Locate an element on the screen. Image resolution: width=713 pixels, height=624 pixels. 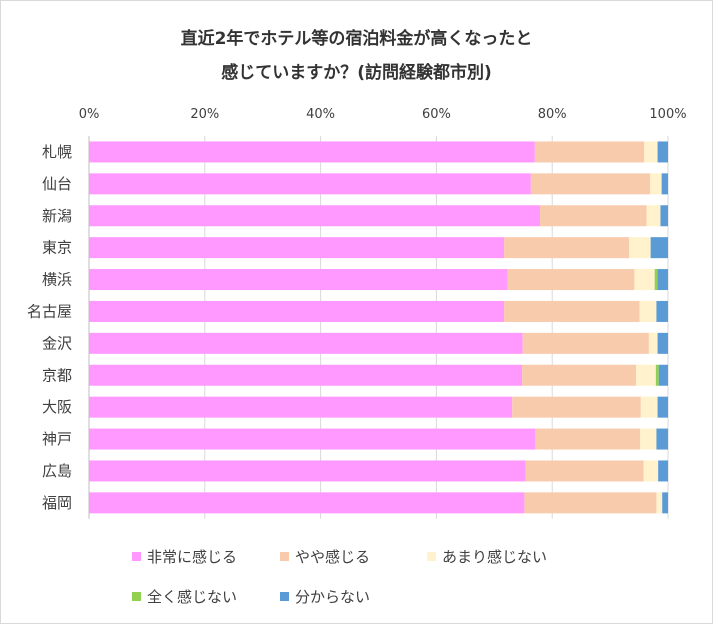
y-category-label: 福岡 is located at coordinates (57, 503).